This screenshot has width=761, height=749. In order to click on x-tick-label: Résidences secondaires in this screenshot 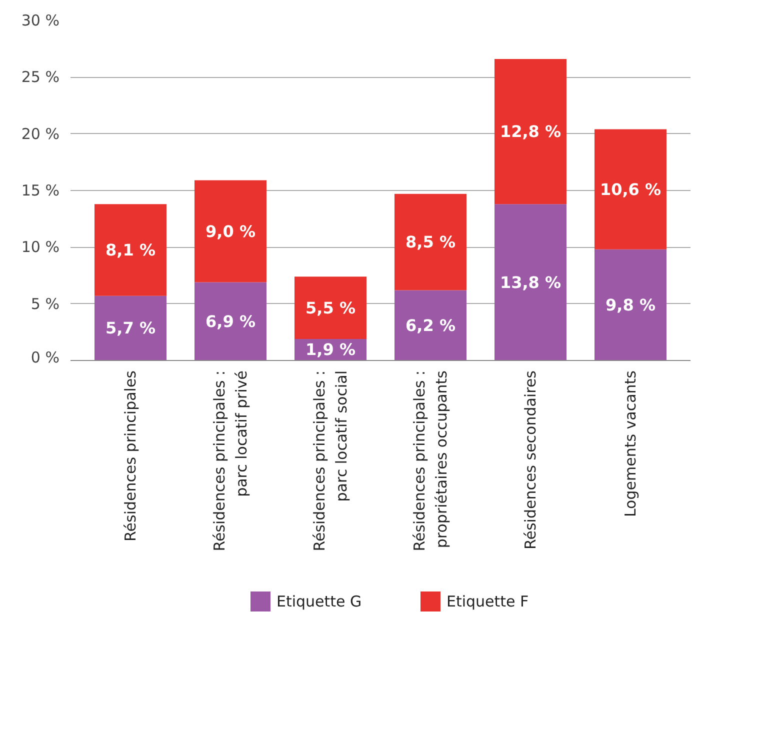, I will do `click(531, 460)`.